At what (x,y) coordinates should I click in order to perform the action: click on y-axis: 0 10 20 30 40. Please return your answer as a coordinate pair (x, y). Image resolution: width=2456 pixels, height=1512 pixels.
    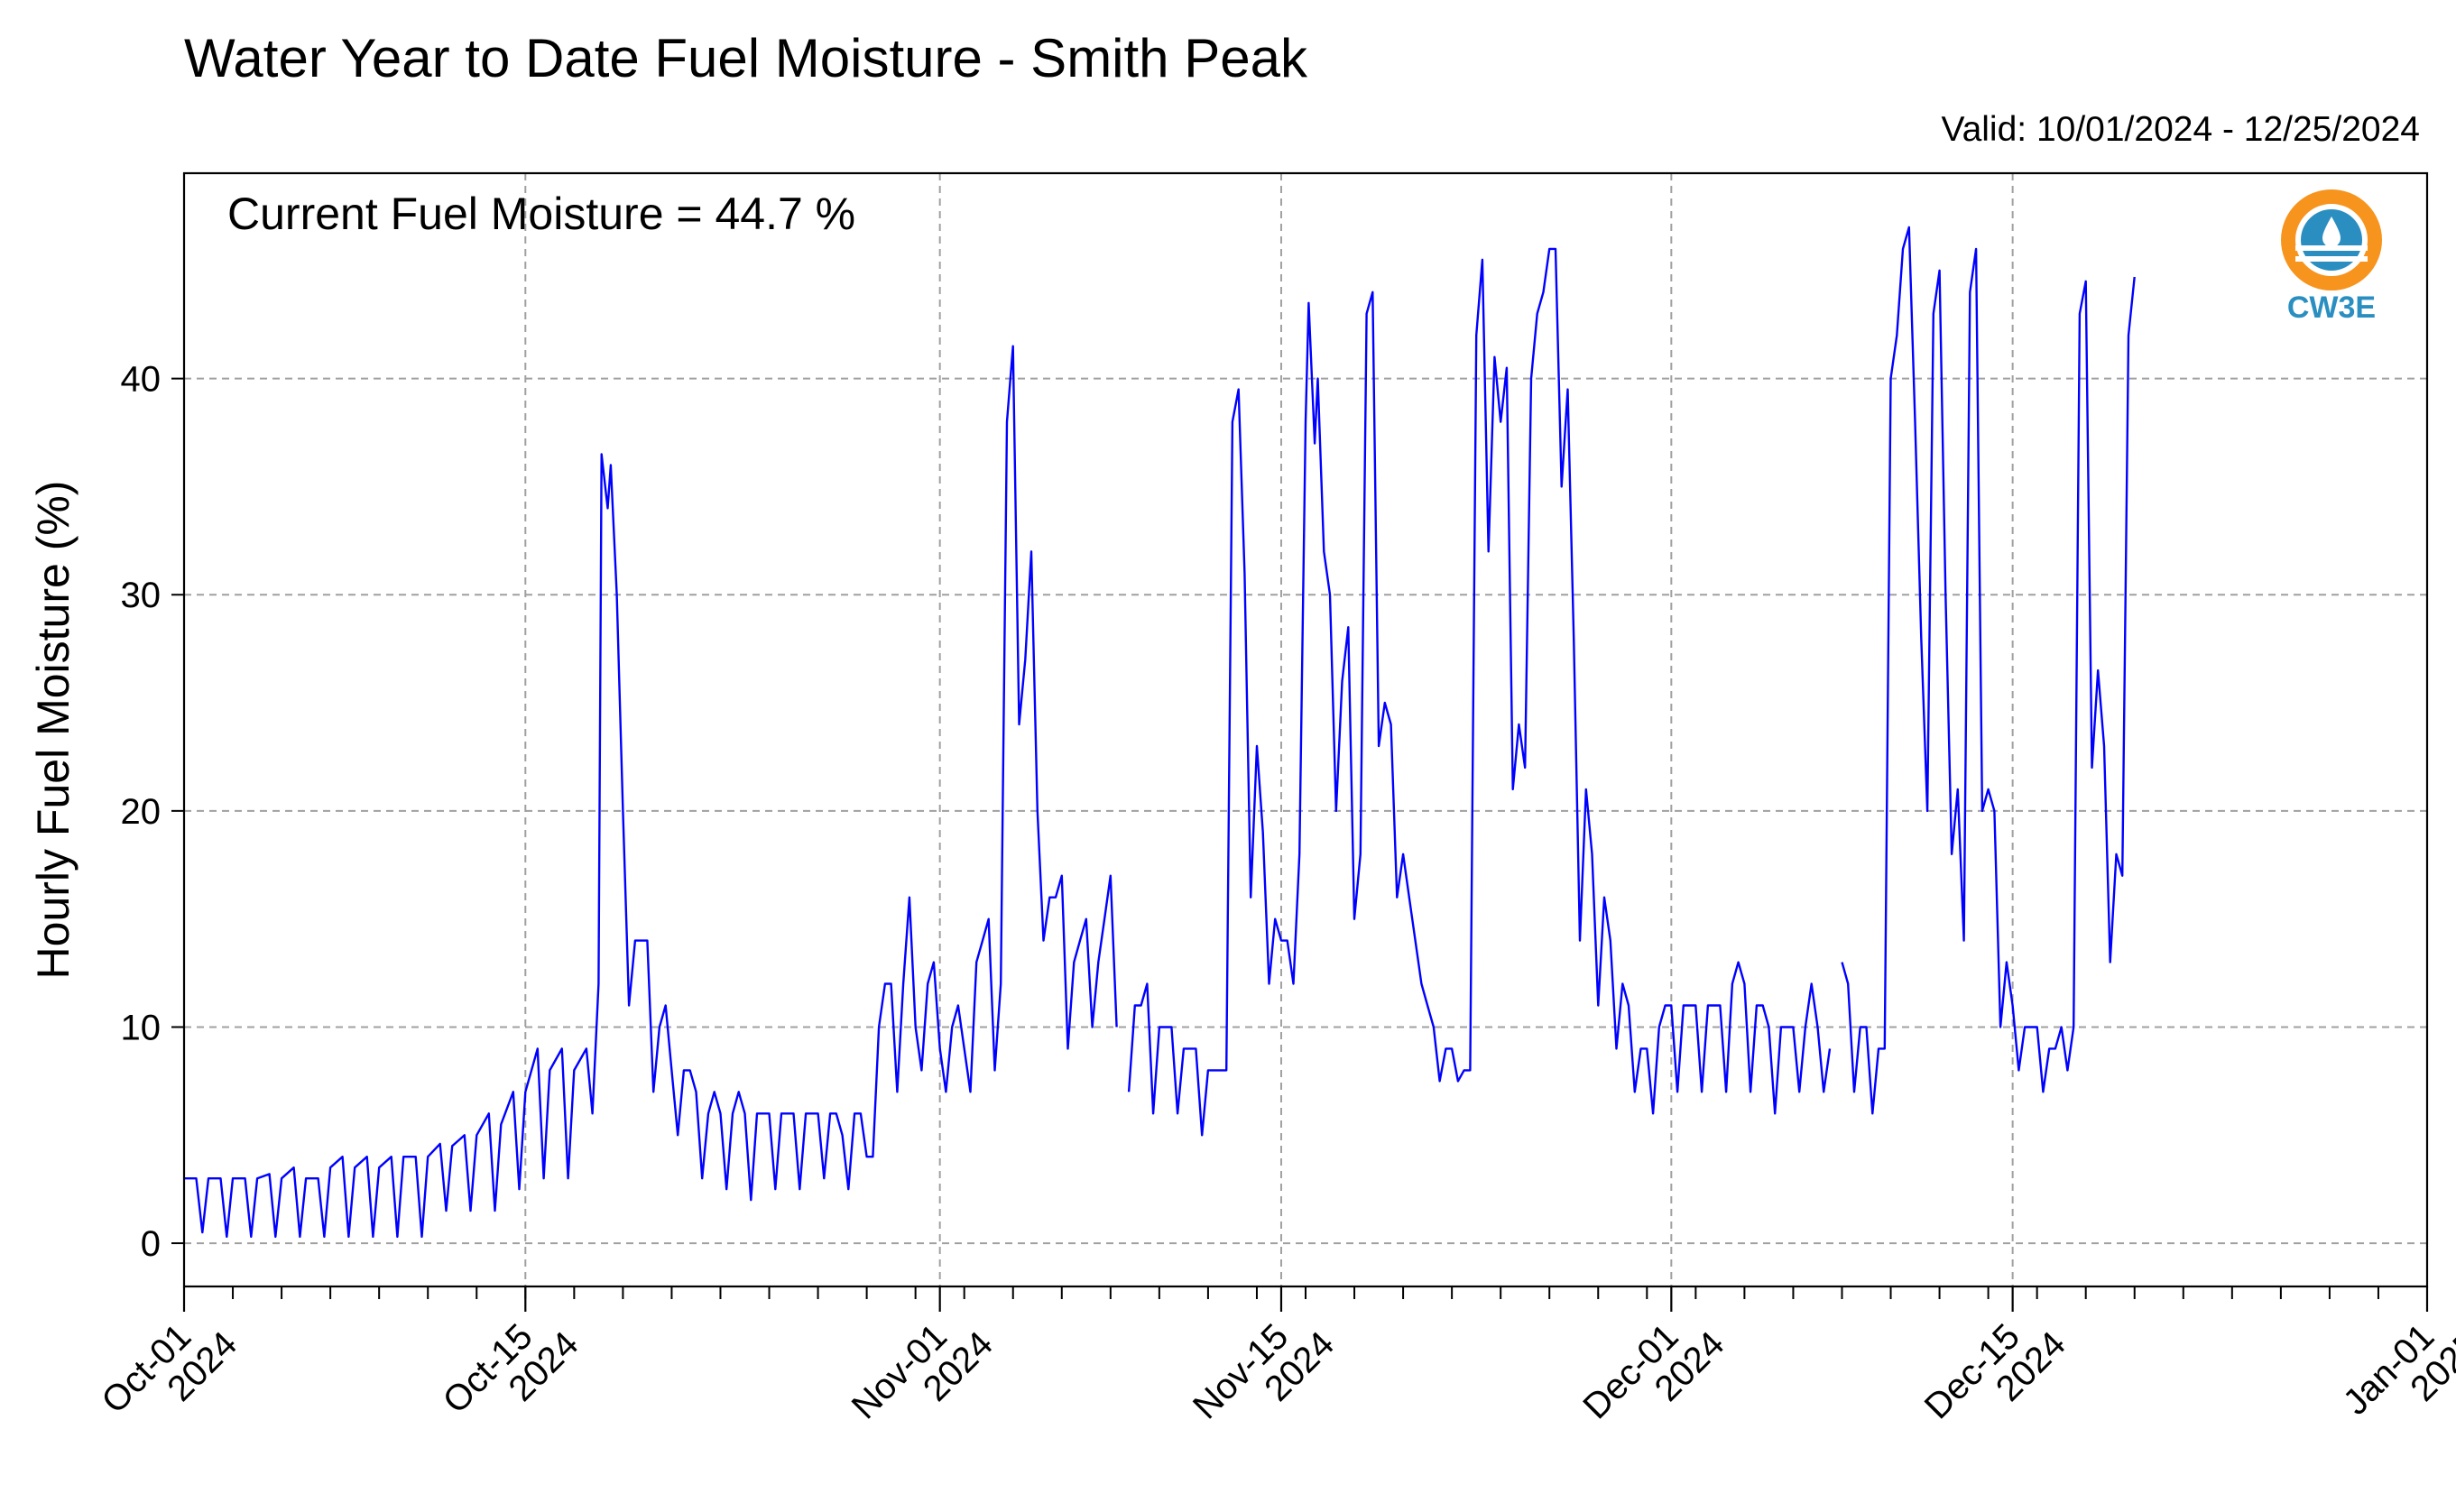
    Looking at the image, I should click on (152, 812).